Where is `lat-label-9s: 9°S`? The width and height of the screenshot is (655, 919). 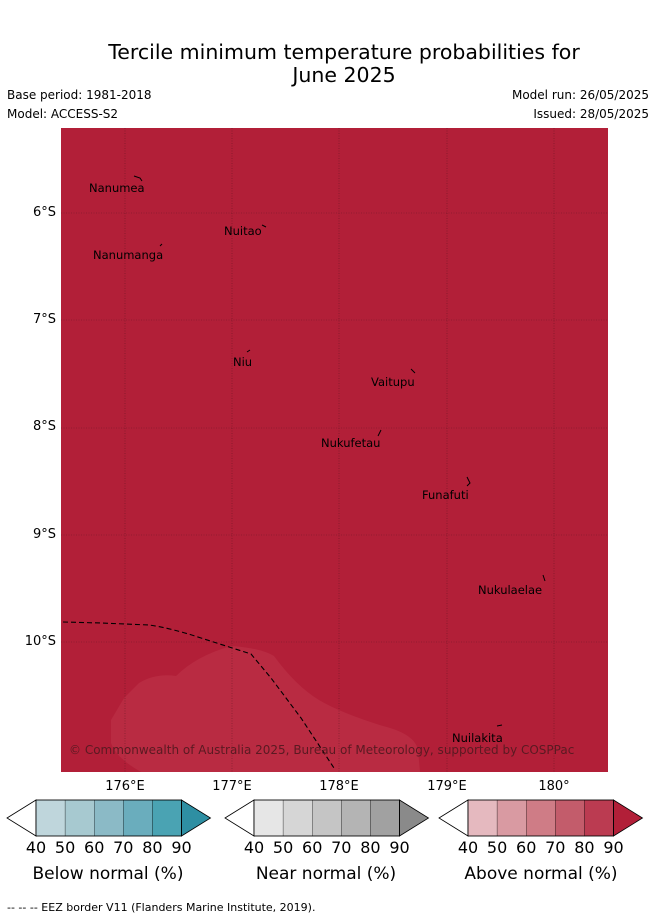 lat-label-9s: 9°S is located at coordinates (44, 534).